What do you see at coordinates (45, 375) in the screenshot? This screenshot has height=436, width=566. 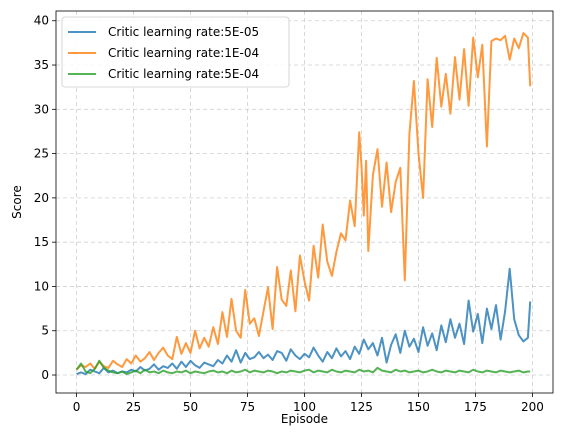 I see `y-tick-label: 0` at bounding box center [45, 375].